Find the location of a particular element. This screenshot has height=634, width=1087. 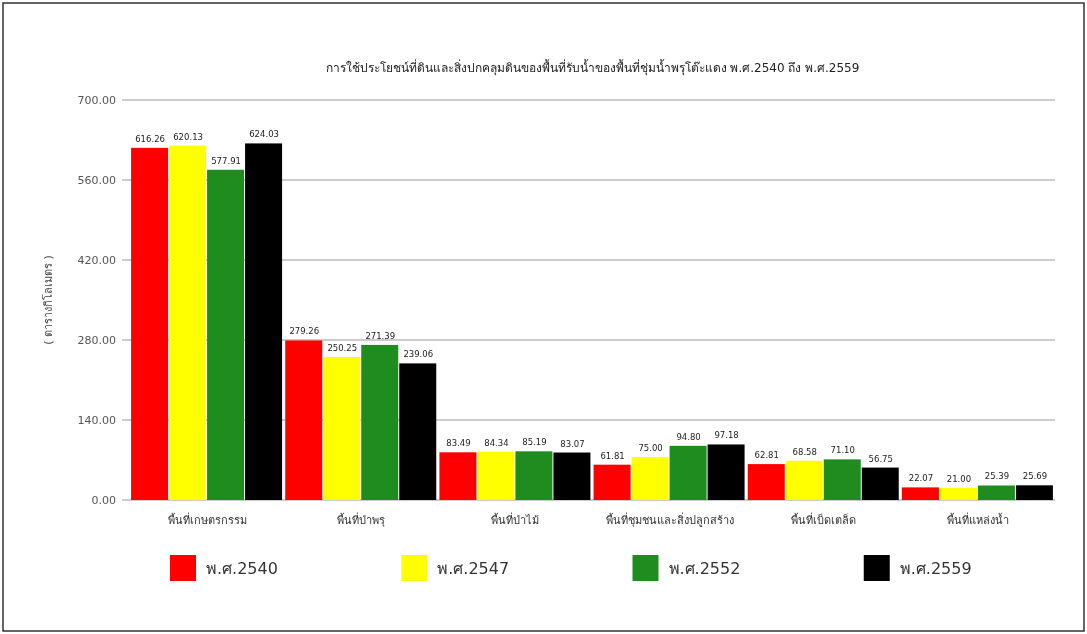

data-label: 577.91 is located at coordinates (226, 160).